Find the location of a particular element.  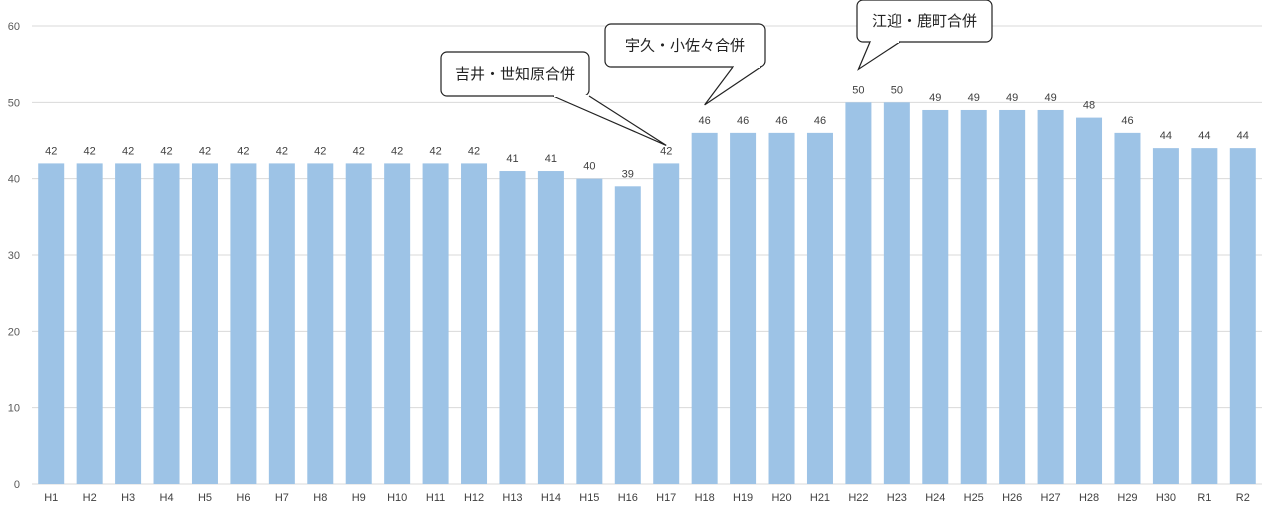

y-tick-label: 0 is located at coordinates (17, 485).